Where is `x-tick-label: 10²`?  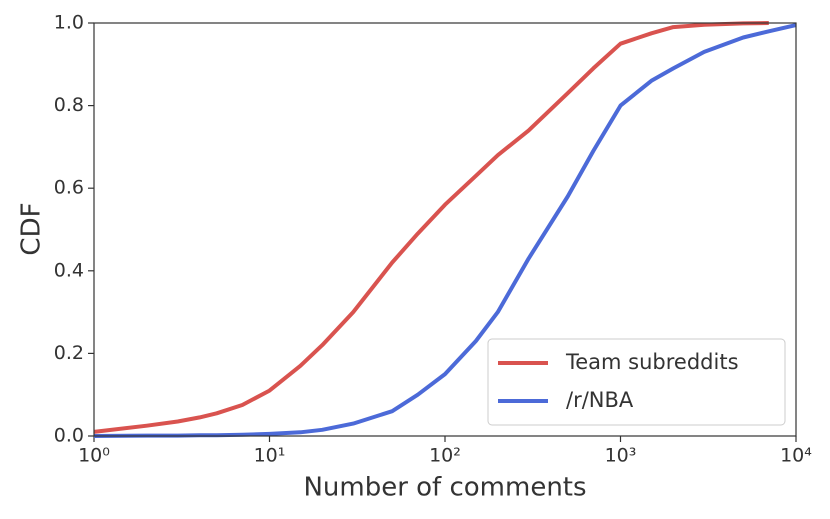 x-tick-label: 10² is located at coordinates (445, 456).